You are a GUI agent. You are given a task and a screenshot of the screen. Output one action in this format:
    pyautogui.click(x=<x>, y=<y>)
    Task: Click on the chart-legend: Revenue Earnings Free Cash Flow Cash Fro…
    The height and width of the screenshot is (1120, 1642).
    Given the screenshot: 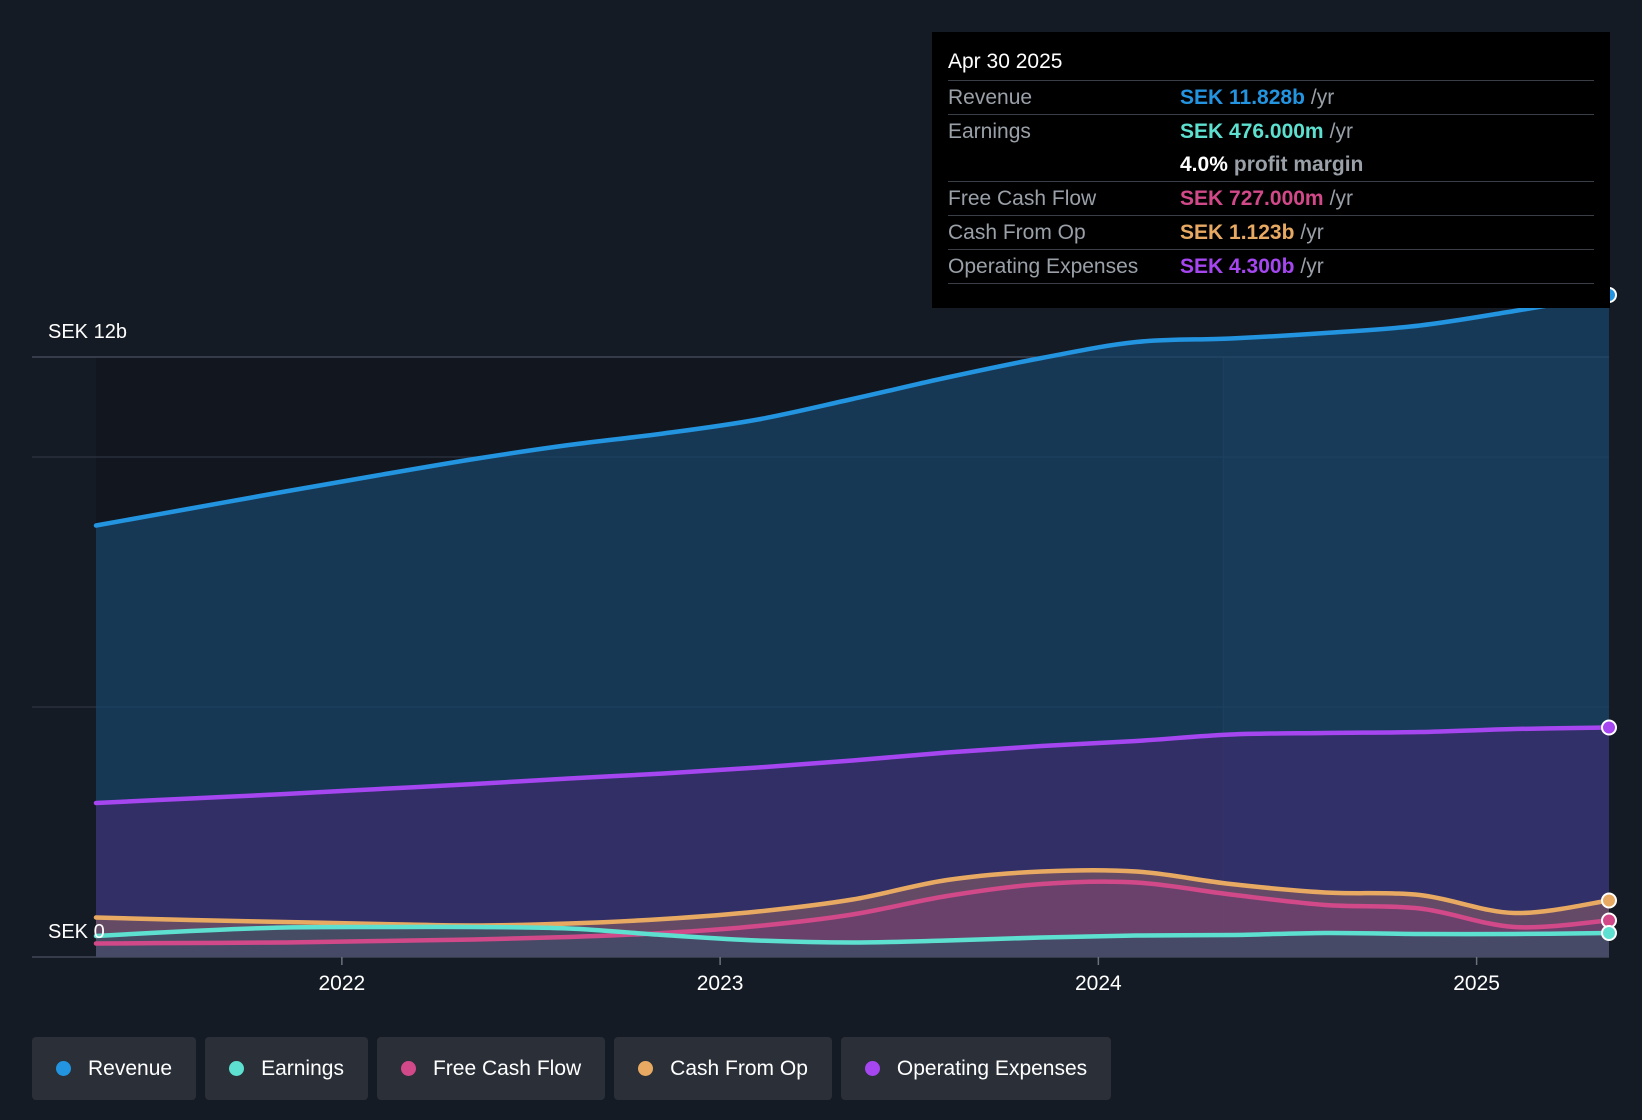 What is the action you would take?
    pyautogui.click(x=572, y=1068)
    